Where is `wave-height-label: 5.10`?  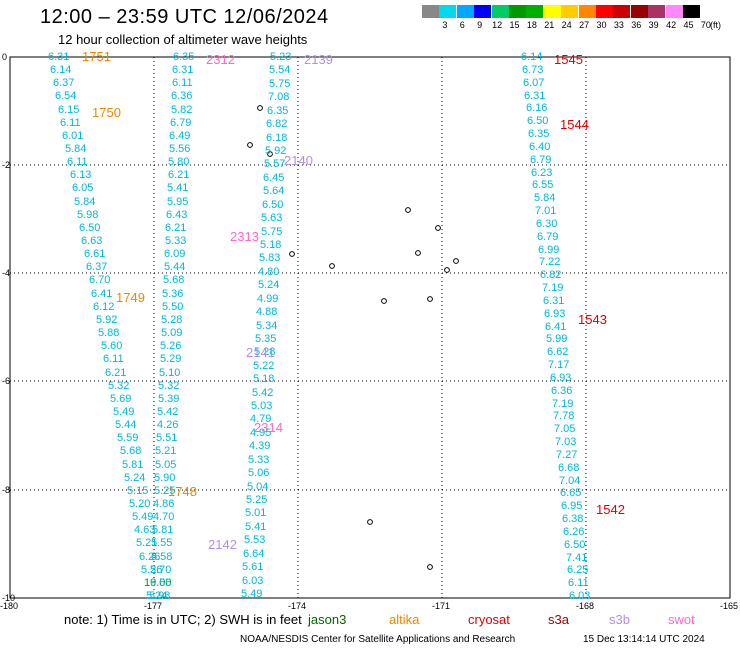
wave-height-label: 5.10 is located at coordinates (170, 373).